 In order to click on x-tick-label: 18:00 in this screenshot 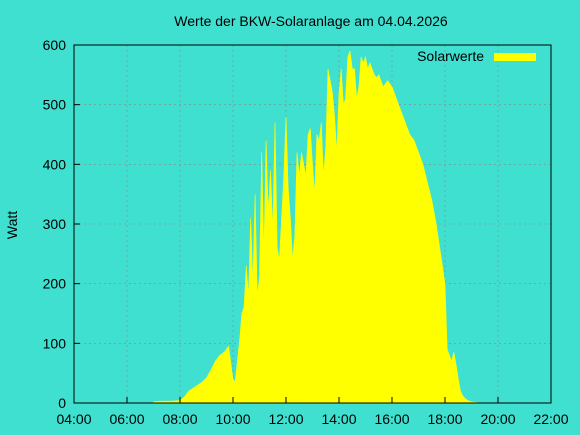, I will do `click(444, 419)`.